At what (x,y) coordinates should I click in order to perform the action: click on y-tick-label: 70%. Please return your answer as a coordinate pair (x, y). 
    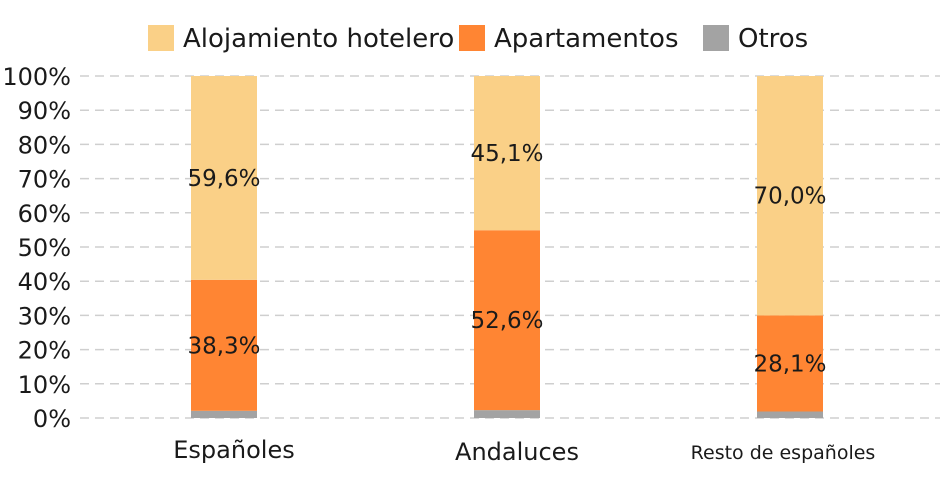
    Looking at the image, I should click on (44, 180).